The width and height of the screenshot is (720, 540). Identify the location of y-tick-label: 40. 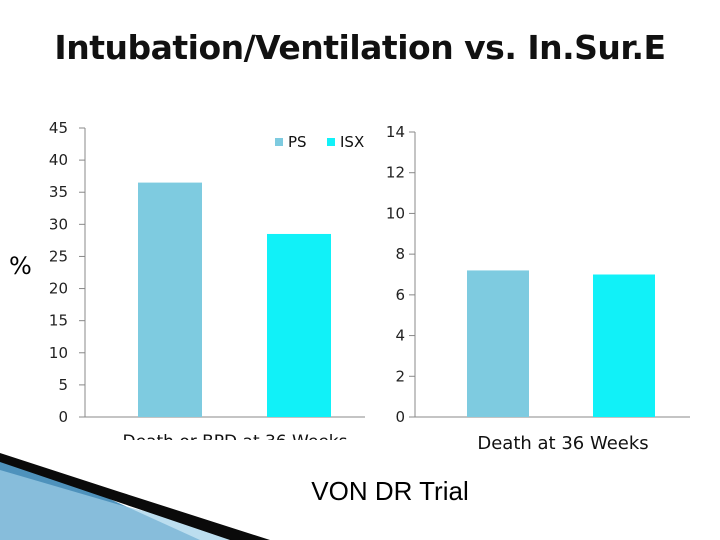
(58, 160).